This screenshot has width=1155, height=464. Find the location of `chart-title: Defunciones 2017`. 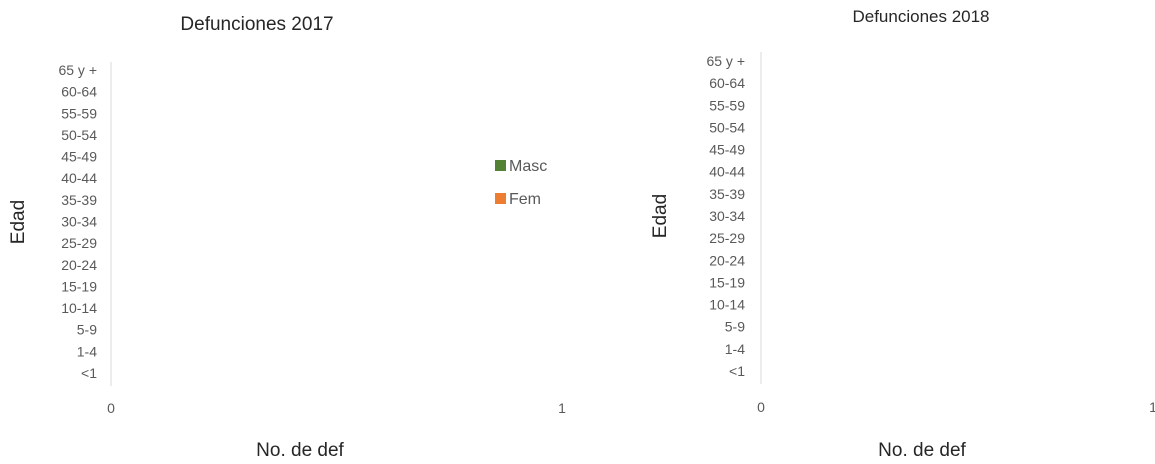

chart-title: Defunciones 2017 is located at coordinates (256, 24).